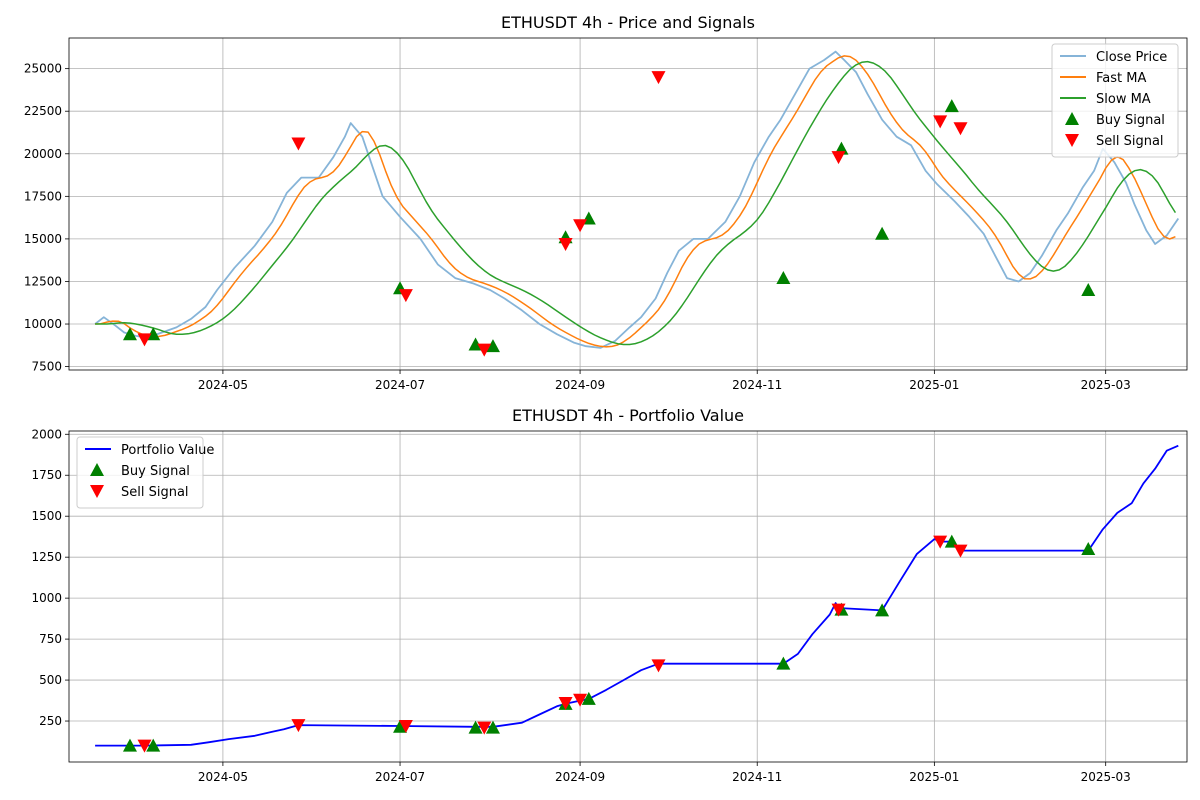  What do you see at coordinates (43, 239) in the screenshot?
I see `y-tick-label: 15000` at bounding box center [43, 239].